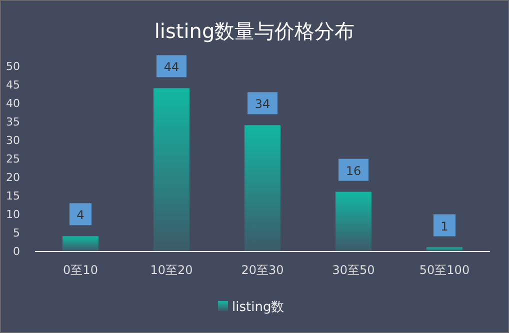  Describe the element at coordinates (13, 122) in the screenshot. I see `y-tick-label: 35` at that location.